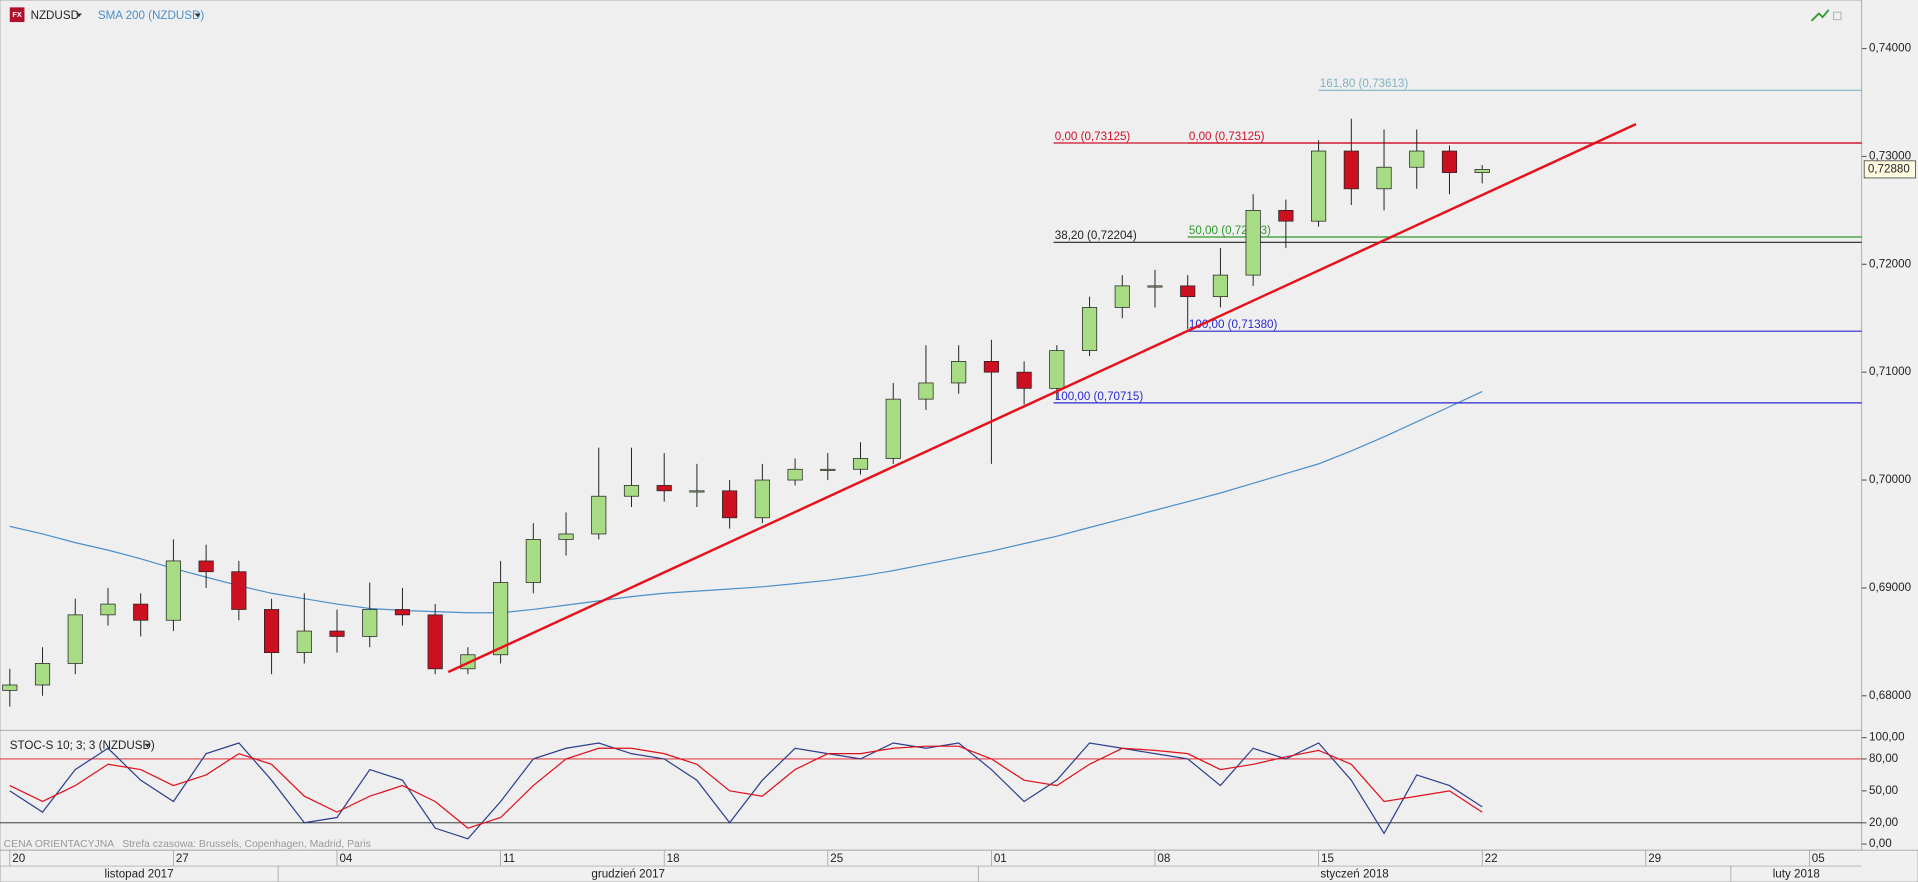 This screenshot has width=1918, height=882. What do you see at coordinates (1883, 790) in the screenshot?
I see `y-tick-label: 50,00` at bounding box center [1883, 790].